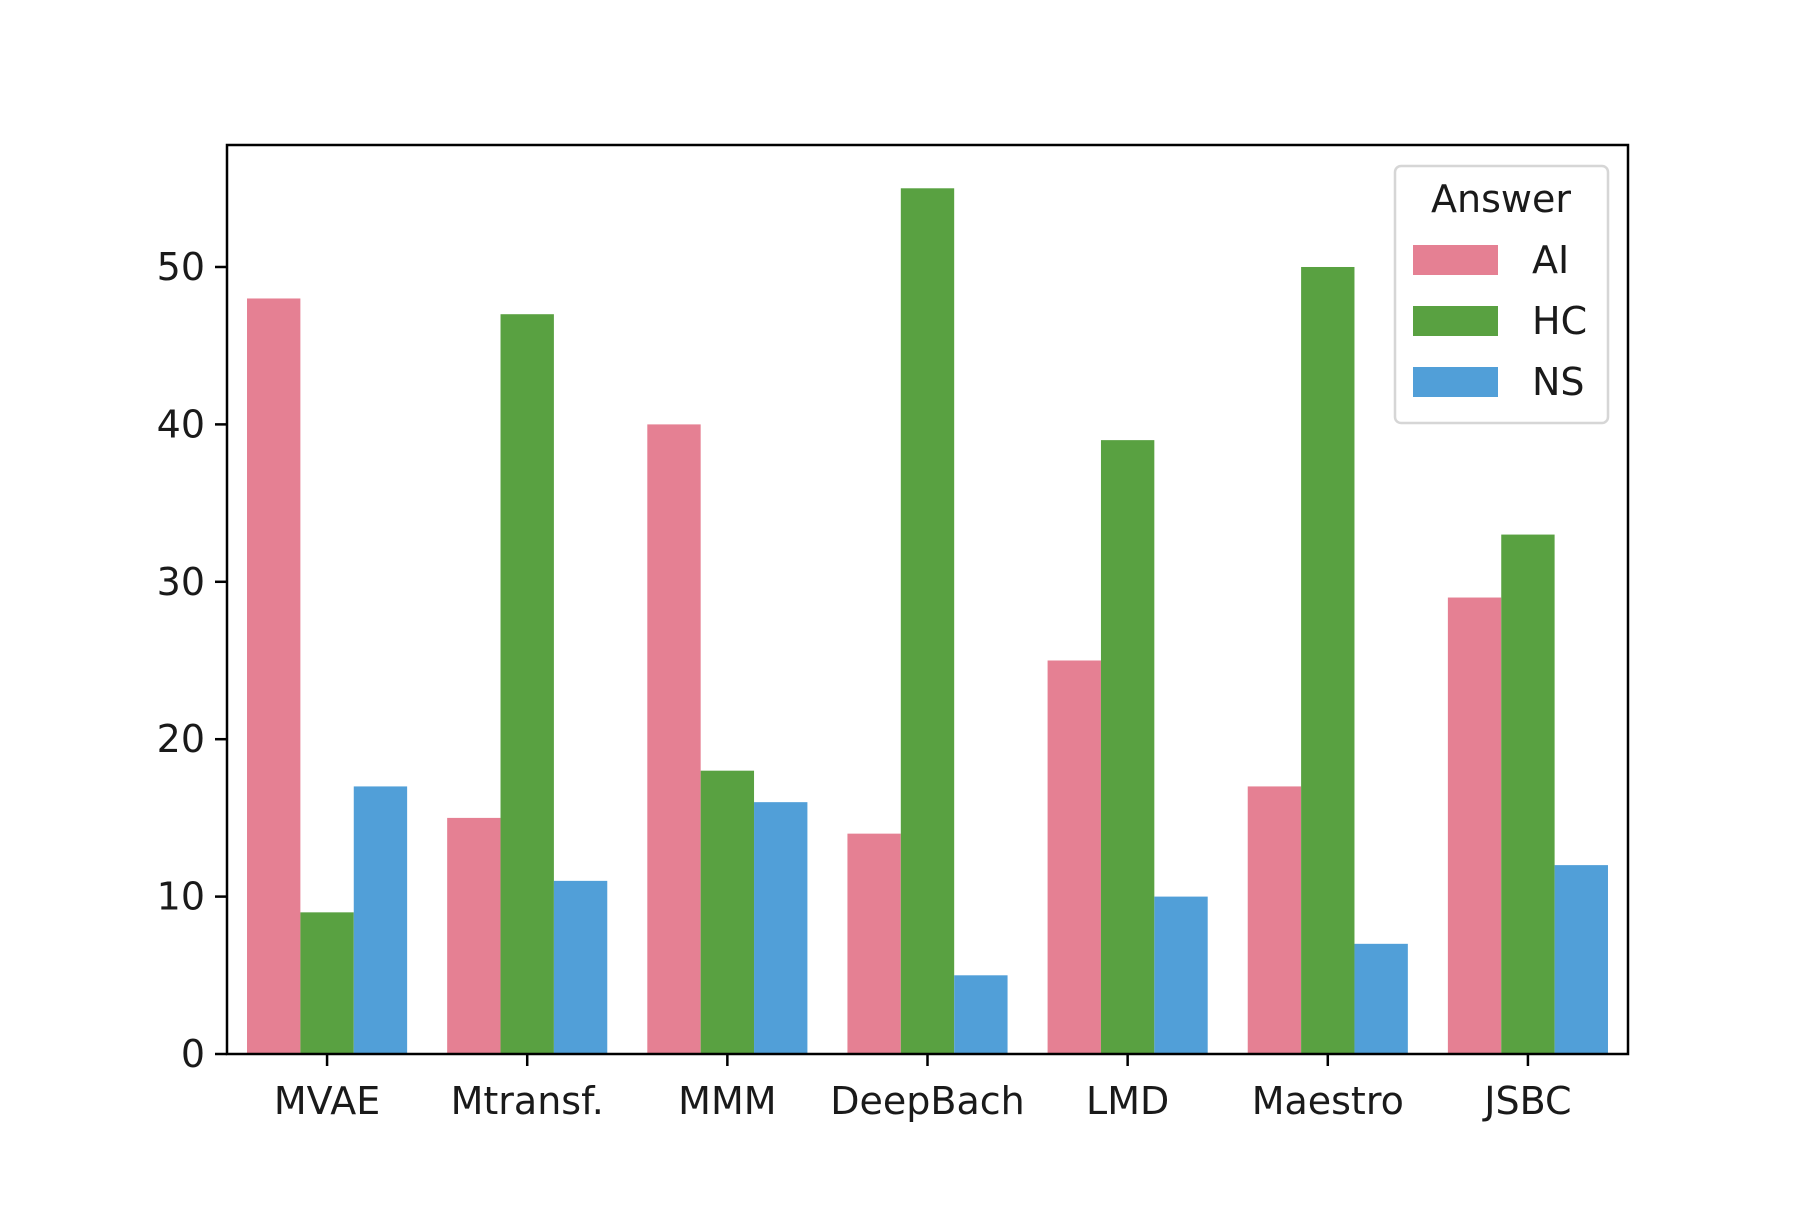  What do you see at coordinates (1501, 199) in the screenshot?
I see `legend-title: Answer` at bounding box center [1501, 199].